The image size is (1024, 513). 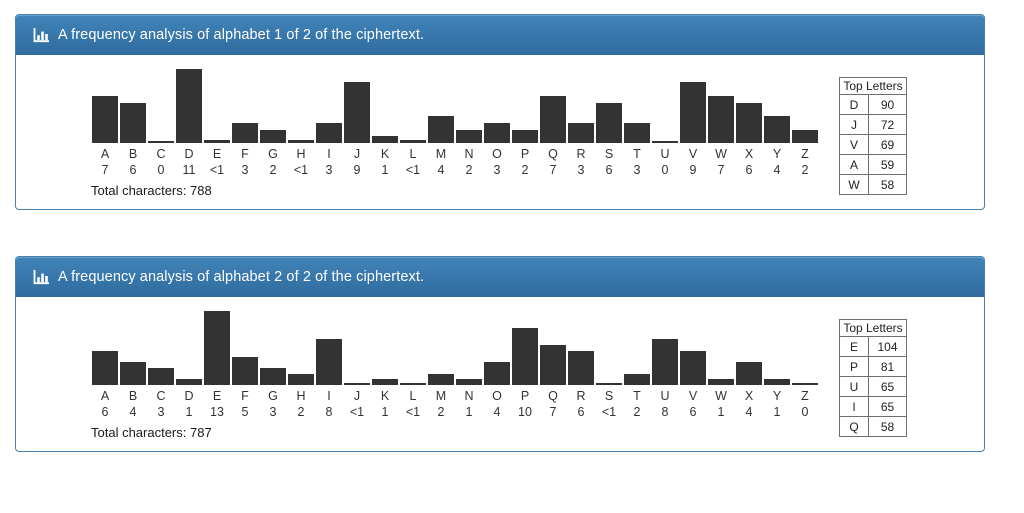 What do you see at coordinates (357, 412) in the screenshot?
I see `percent-label-J: <1` at bounding box center [357, 412].